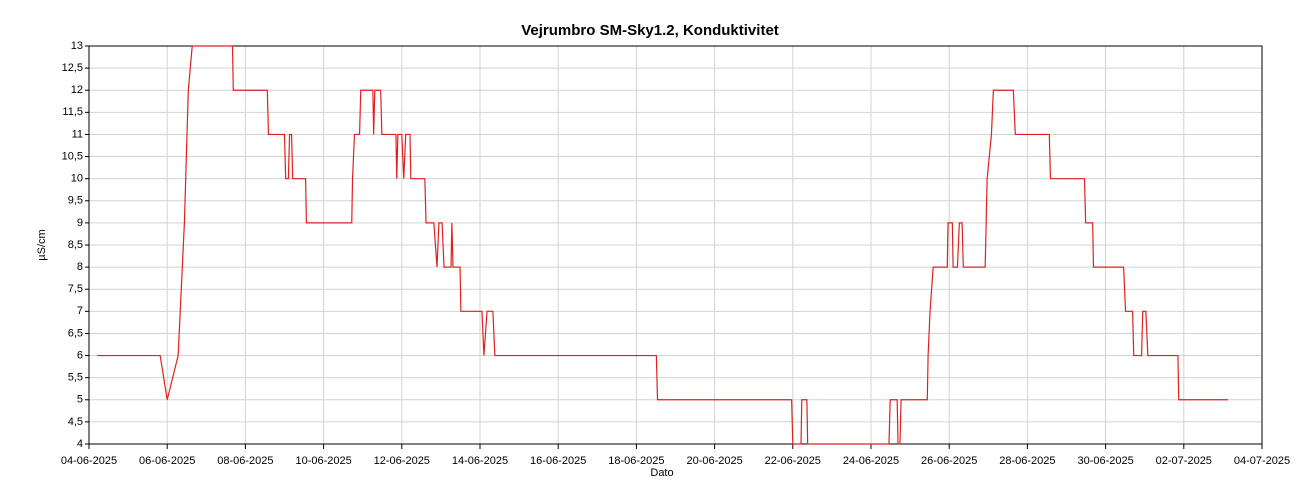 Image resolution: width=1300 pixels, height=500 pixels. What do you see at coordinates (75, 333) in the screenshot?
I see `y-tick-label: 6,5` at bounding box center [75, 333].